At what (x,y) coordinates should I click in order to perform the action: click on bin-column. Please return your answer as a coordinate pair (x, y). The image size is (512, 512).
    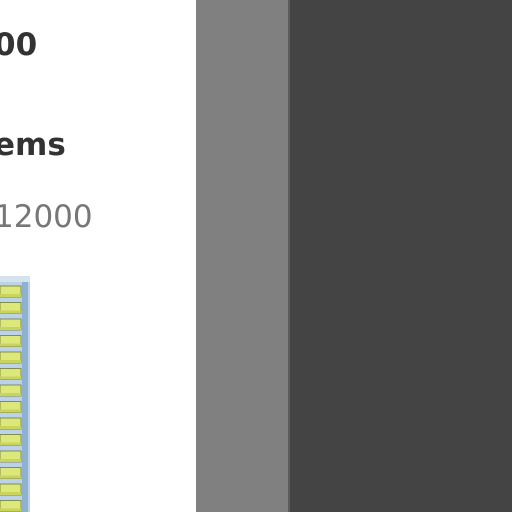
    Looking at the image, I should click on (11, 398).